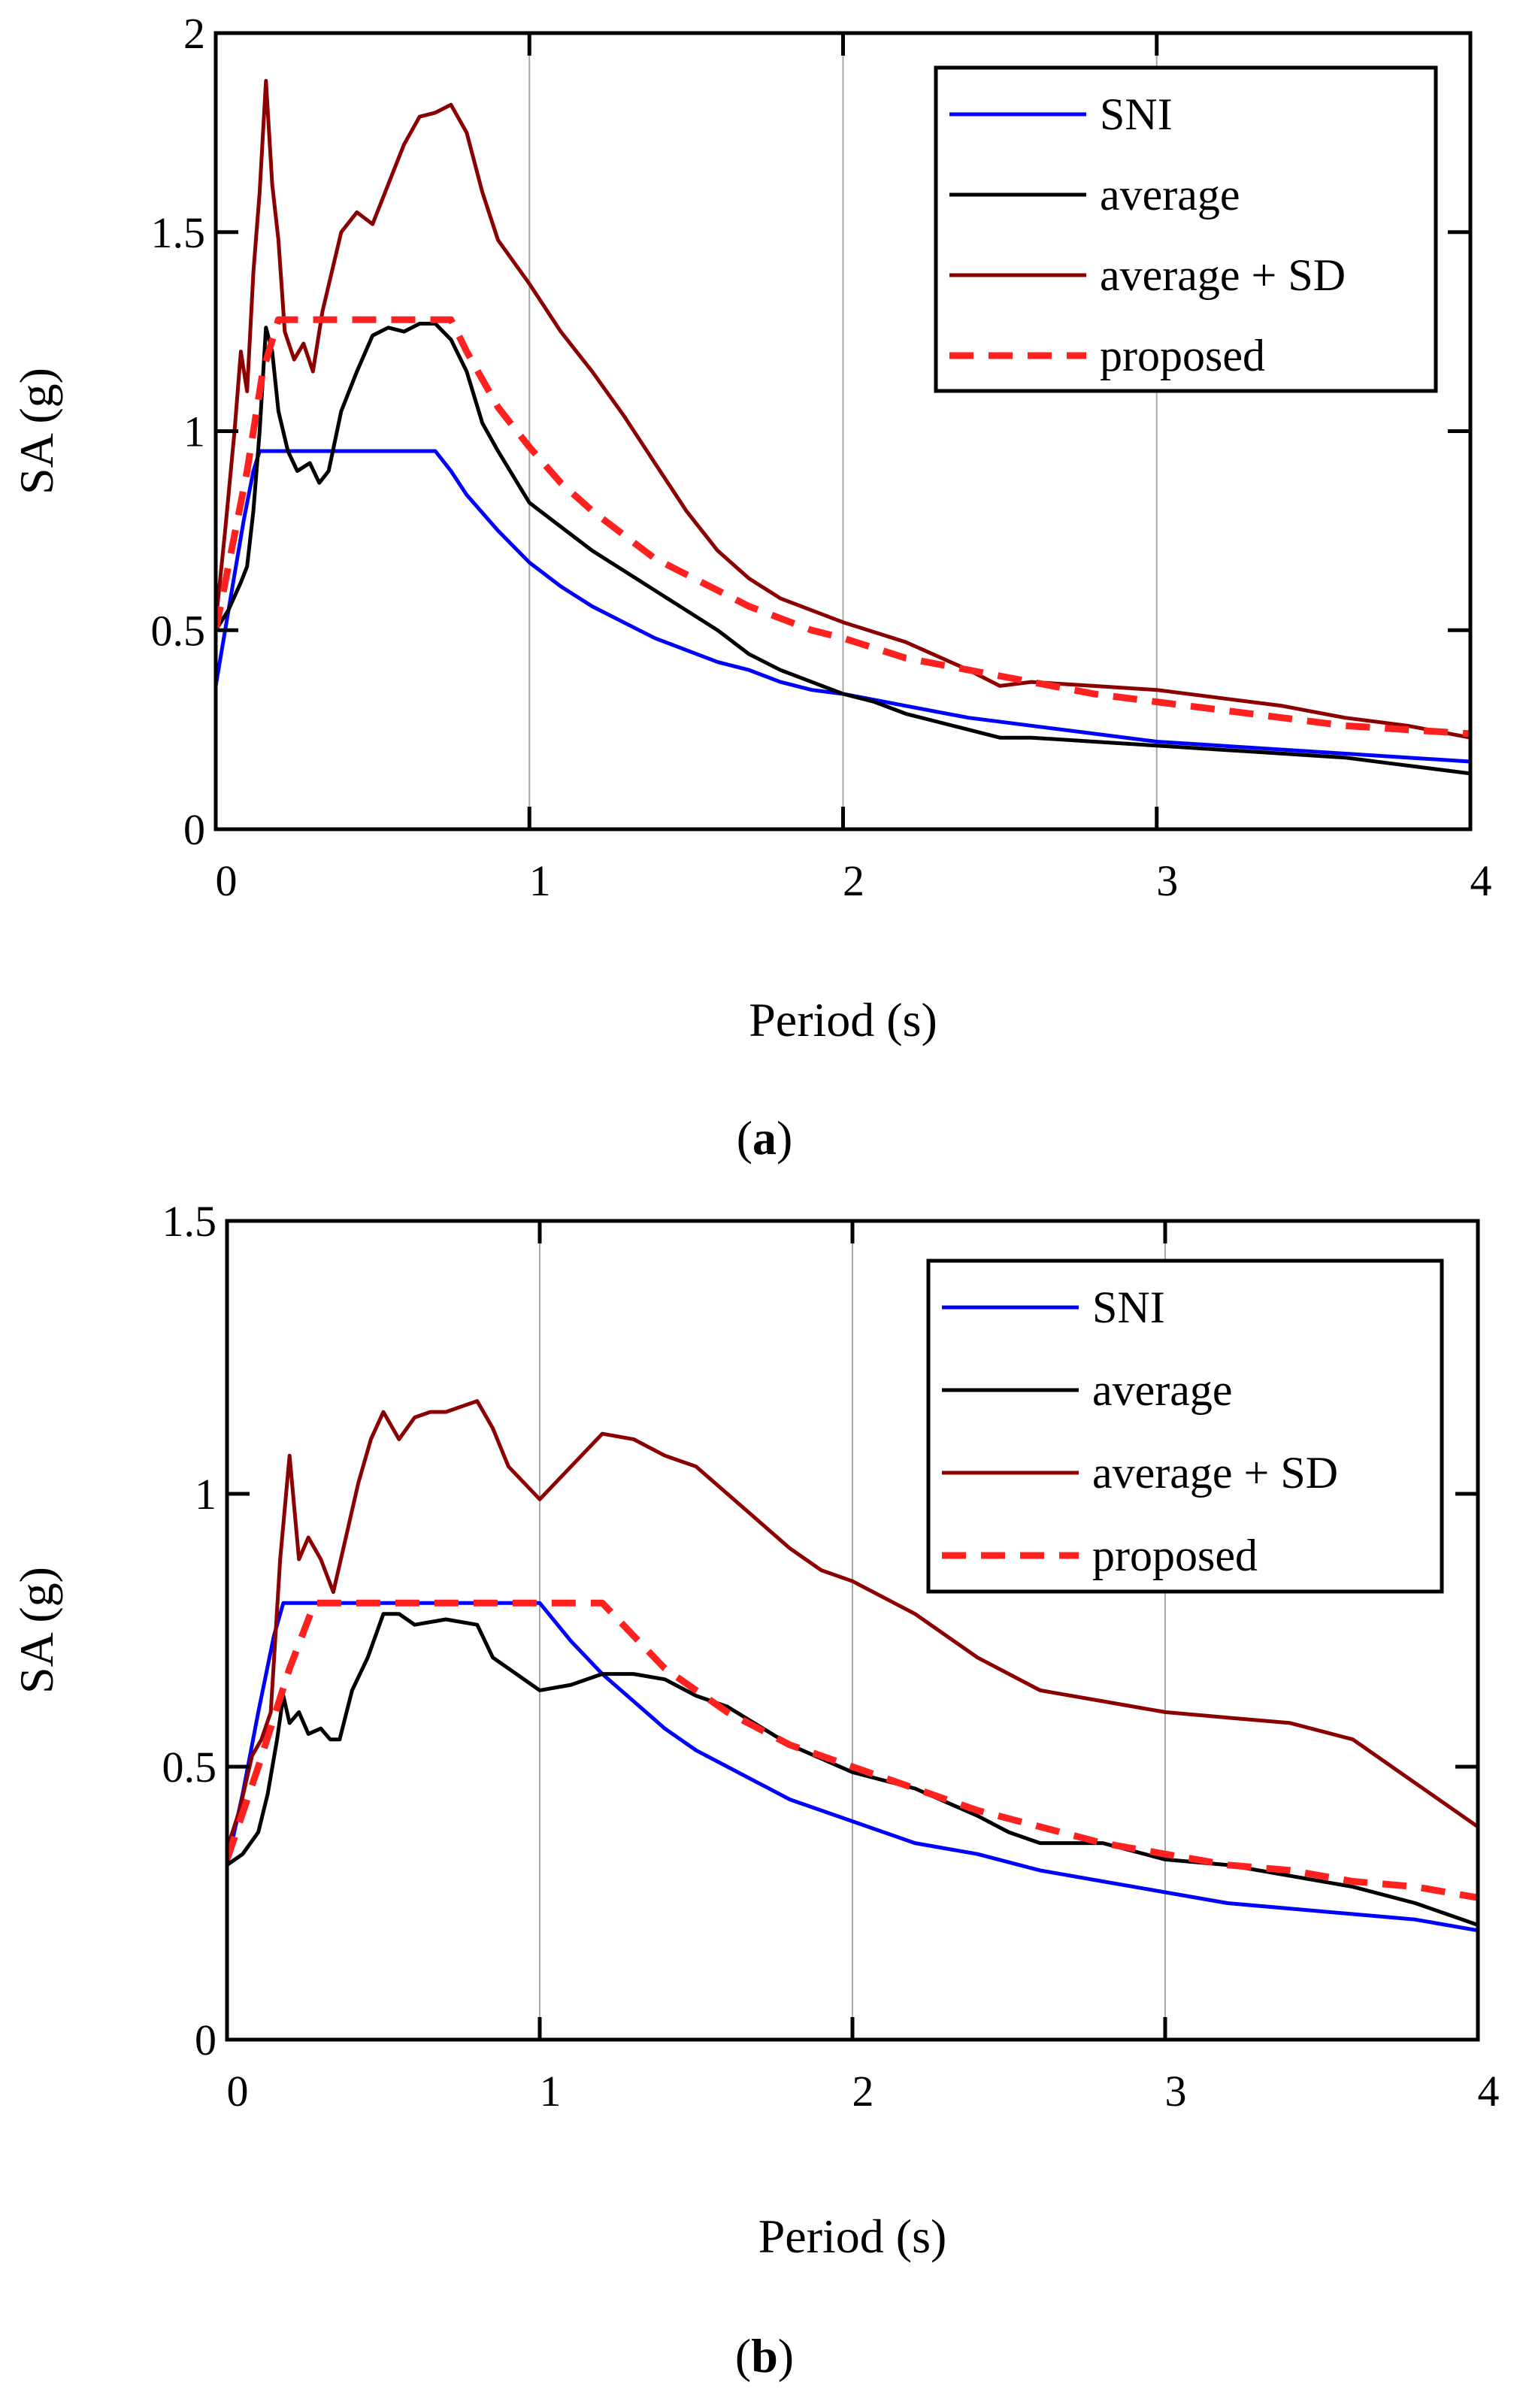 Image resolution: width=1529 pixels, height=2408 pixels. I want to click on caption-letter: a, so click(764, 1138).